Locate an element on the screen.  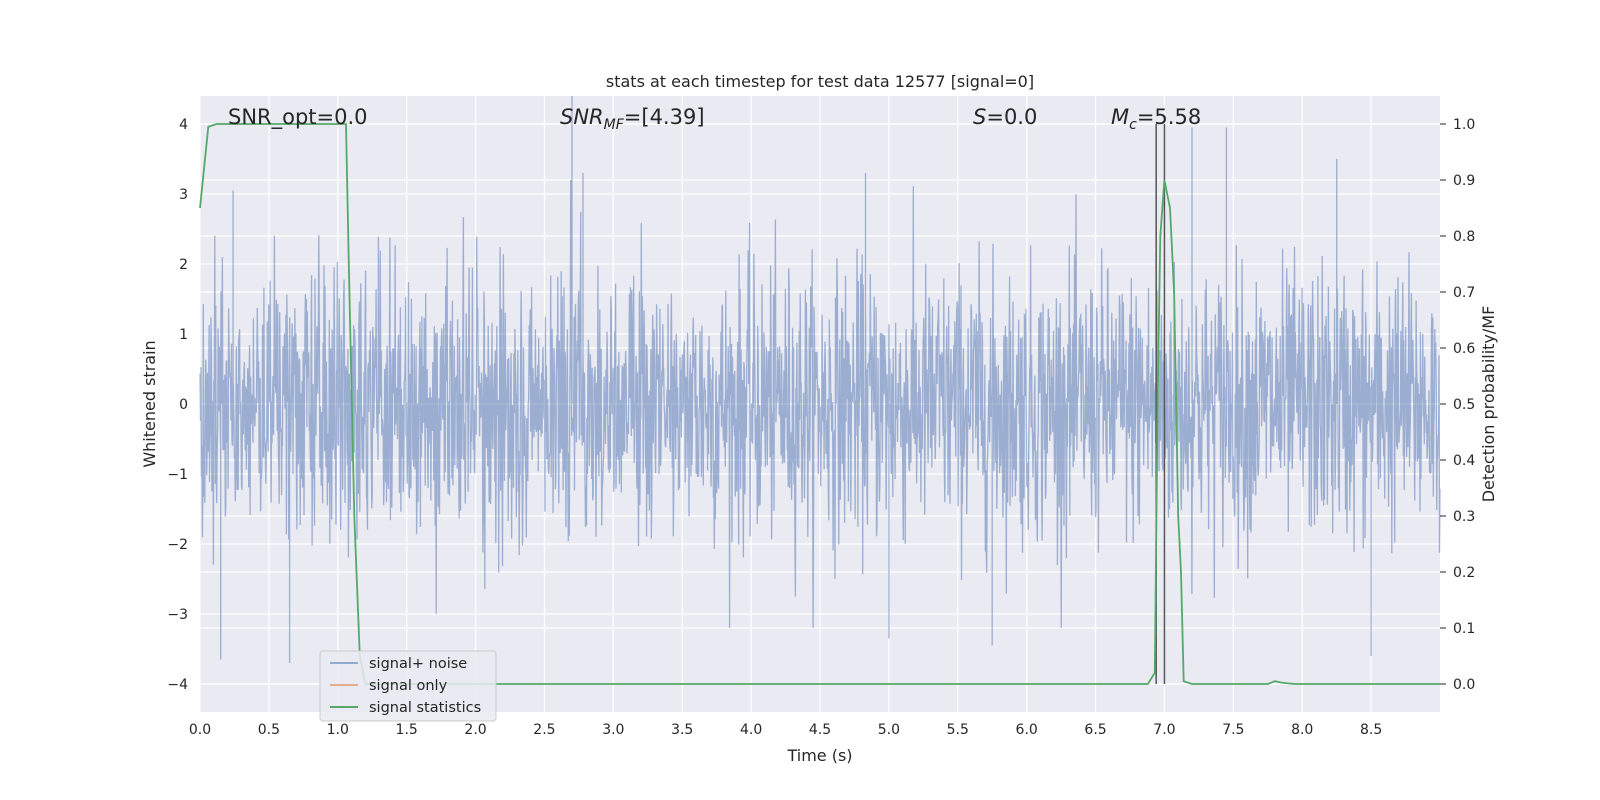
right-tick-label-5: 0.5 is located at coordinates (1464, 405).